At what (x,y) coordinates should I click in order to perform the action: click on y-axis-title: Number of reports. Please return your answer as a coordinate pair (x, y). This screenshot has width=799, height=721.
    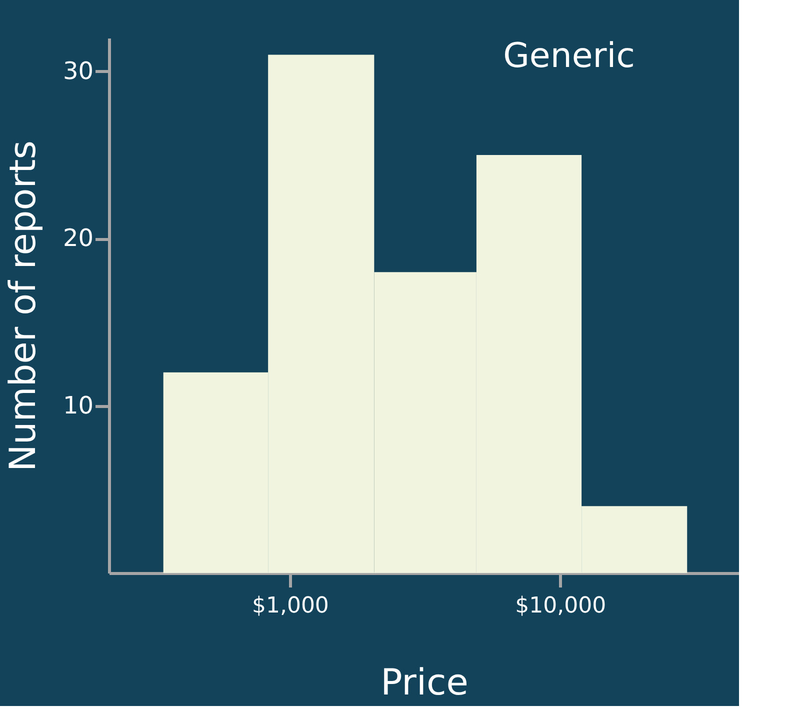
    Looking at the image, I should click on (23, 306).